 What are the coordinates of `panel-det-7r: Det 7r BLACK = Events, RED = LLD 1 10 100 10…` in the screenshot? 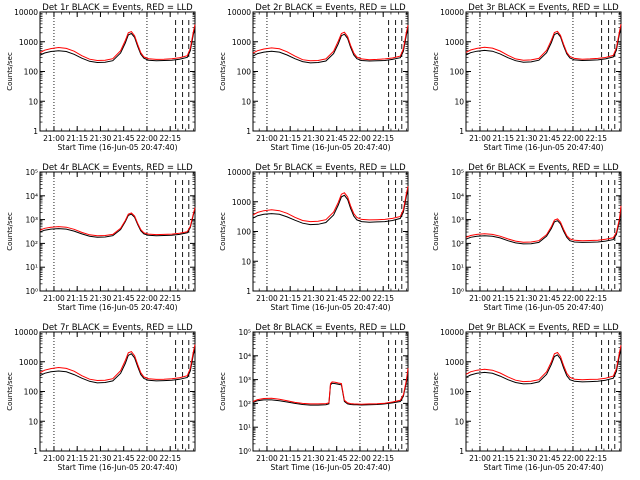 It's located at (101, 397).